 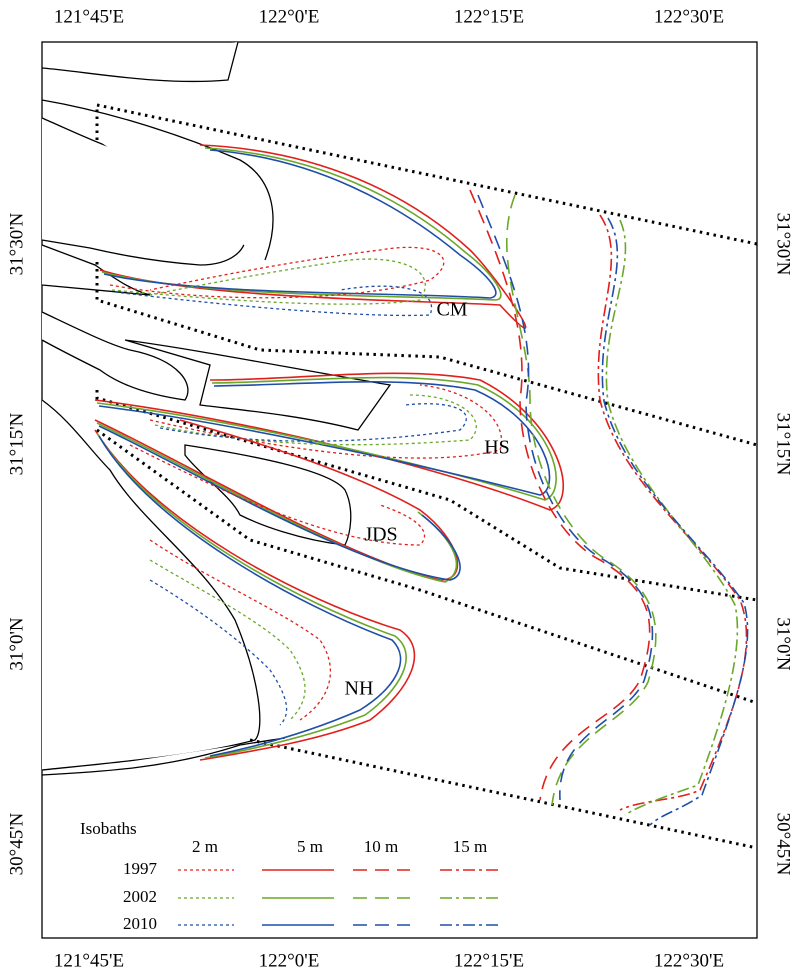 I want to click on legend-year: 2002, so click(x=140, y=896).